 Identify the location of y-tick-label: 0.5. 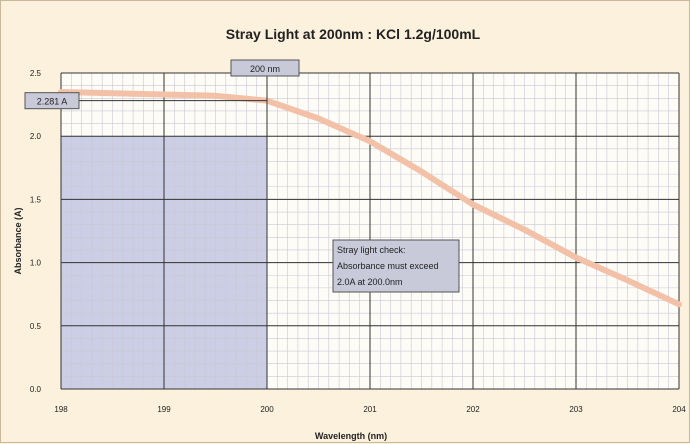
(36, 326).